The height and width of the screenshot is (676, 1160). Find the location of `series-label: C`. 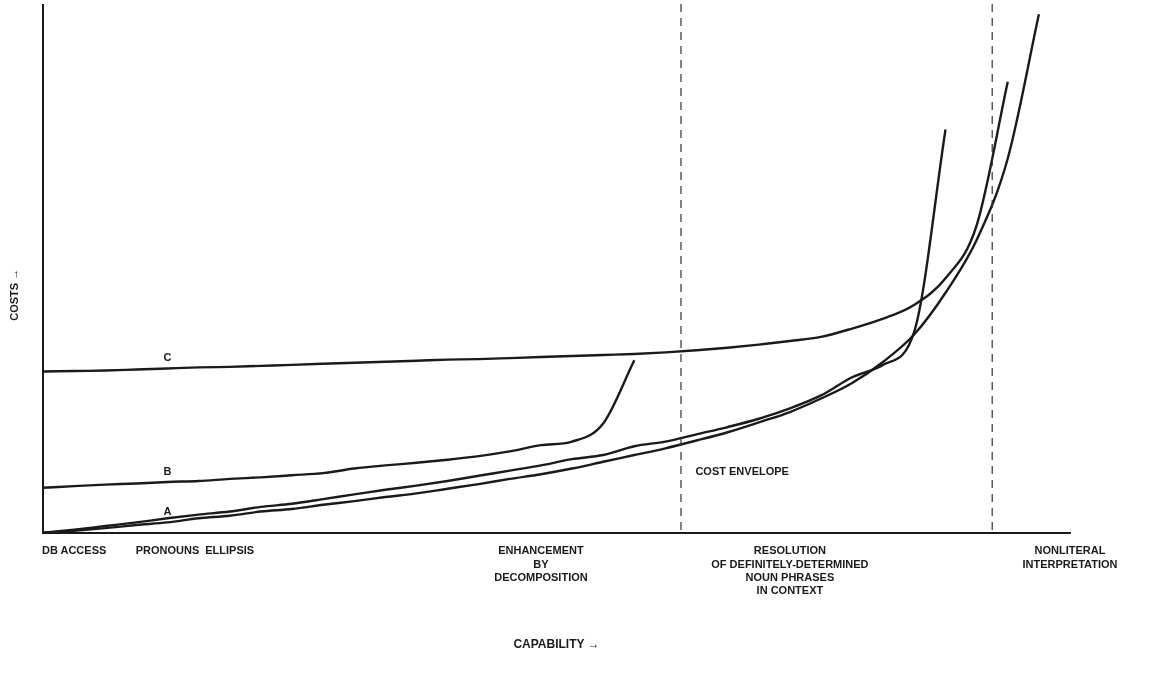

series-label: C is located at coordinates (167, 357).